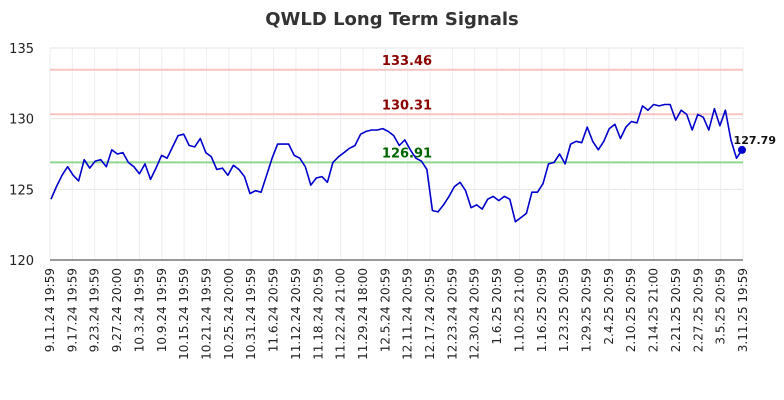 This screenshot has width=784, height=400. Describe the element at coordinates (95, 310) in the screenshot. I see `x-tick-label: 9.23.24 19:59` at that location.